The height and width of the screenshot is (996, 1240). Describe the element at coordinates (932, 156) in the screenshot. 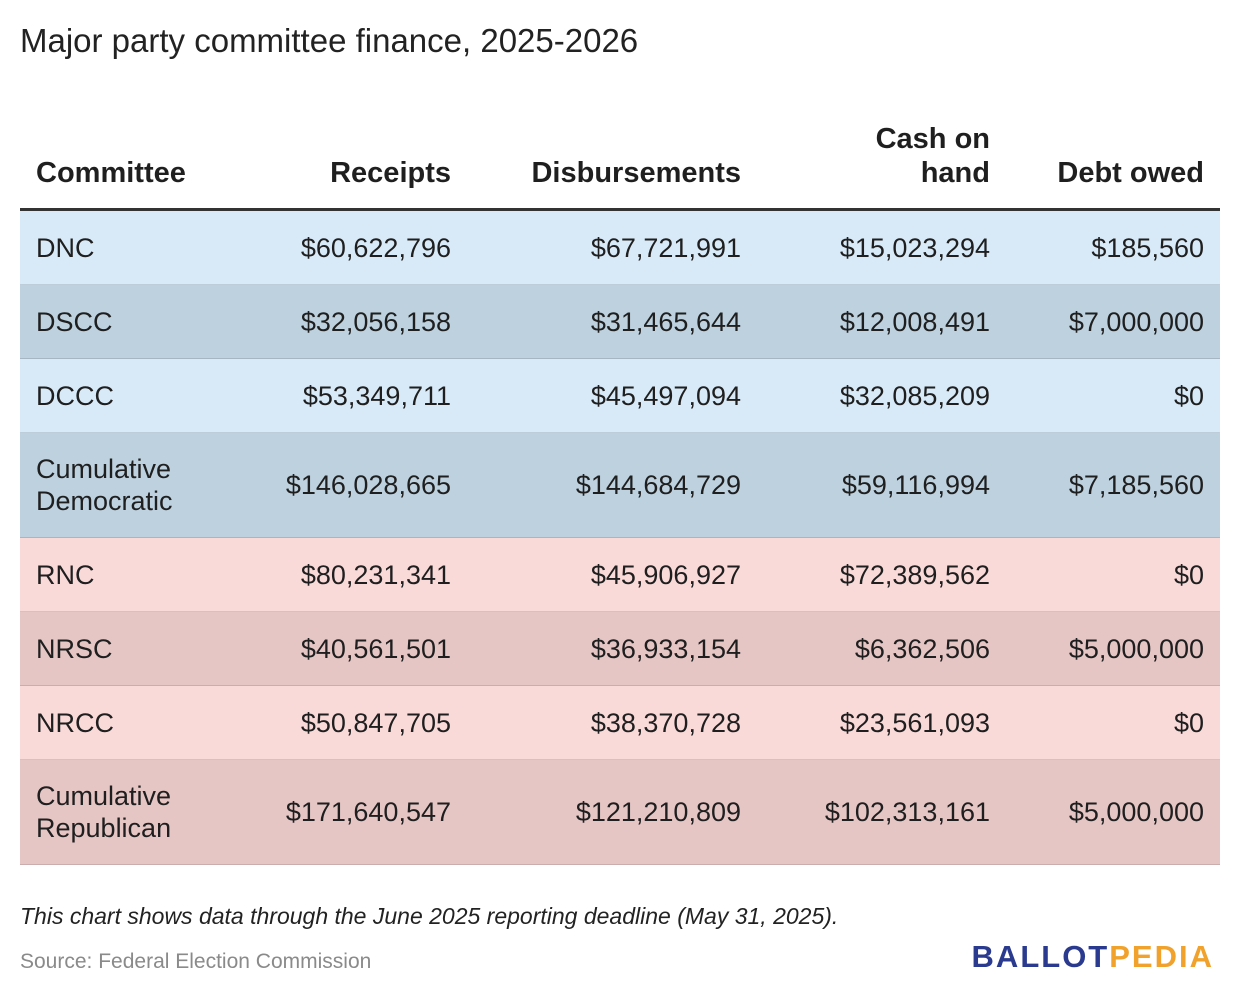

I see `header-cash-on-hand: Cash on hand` at that location.